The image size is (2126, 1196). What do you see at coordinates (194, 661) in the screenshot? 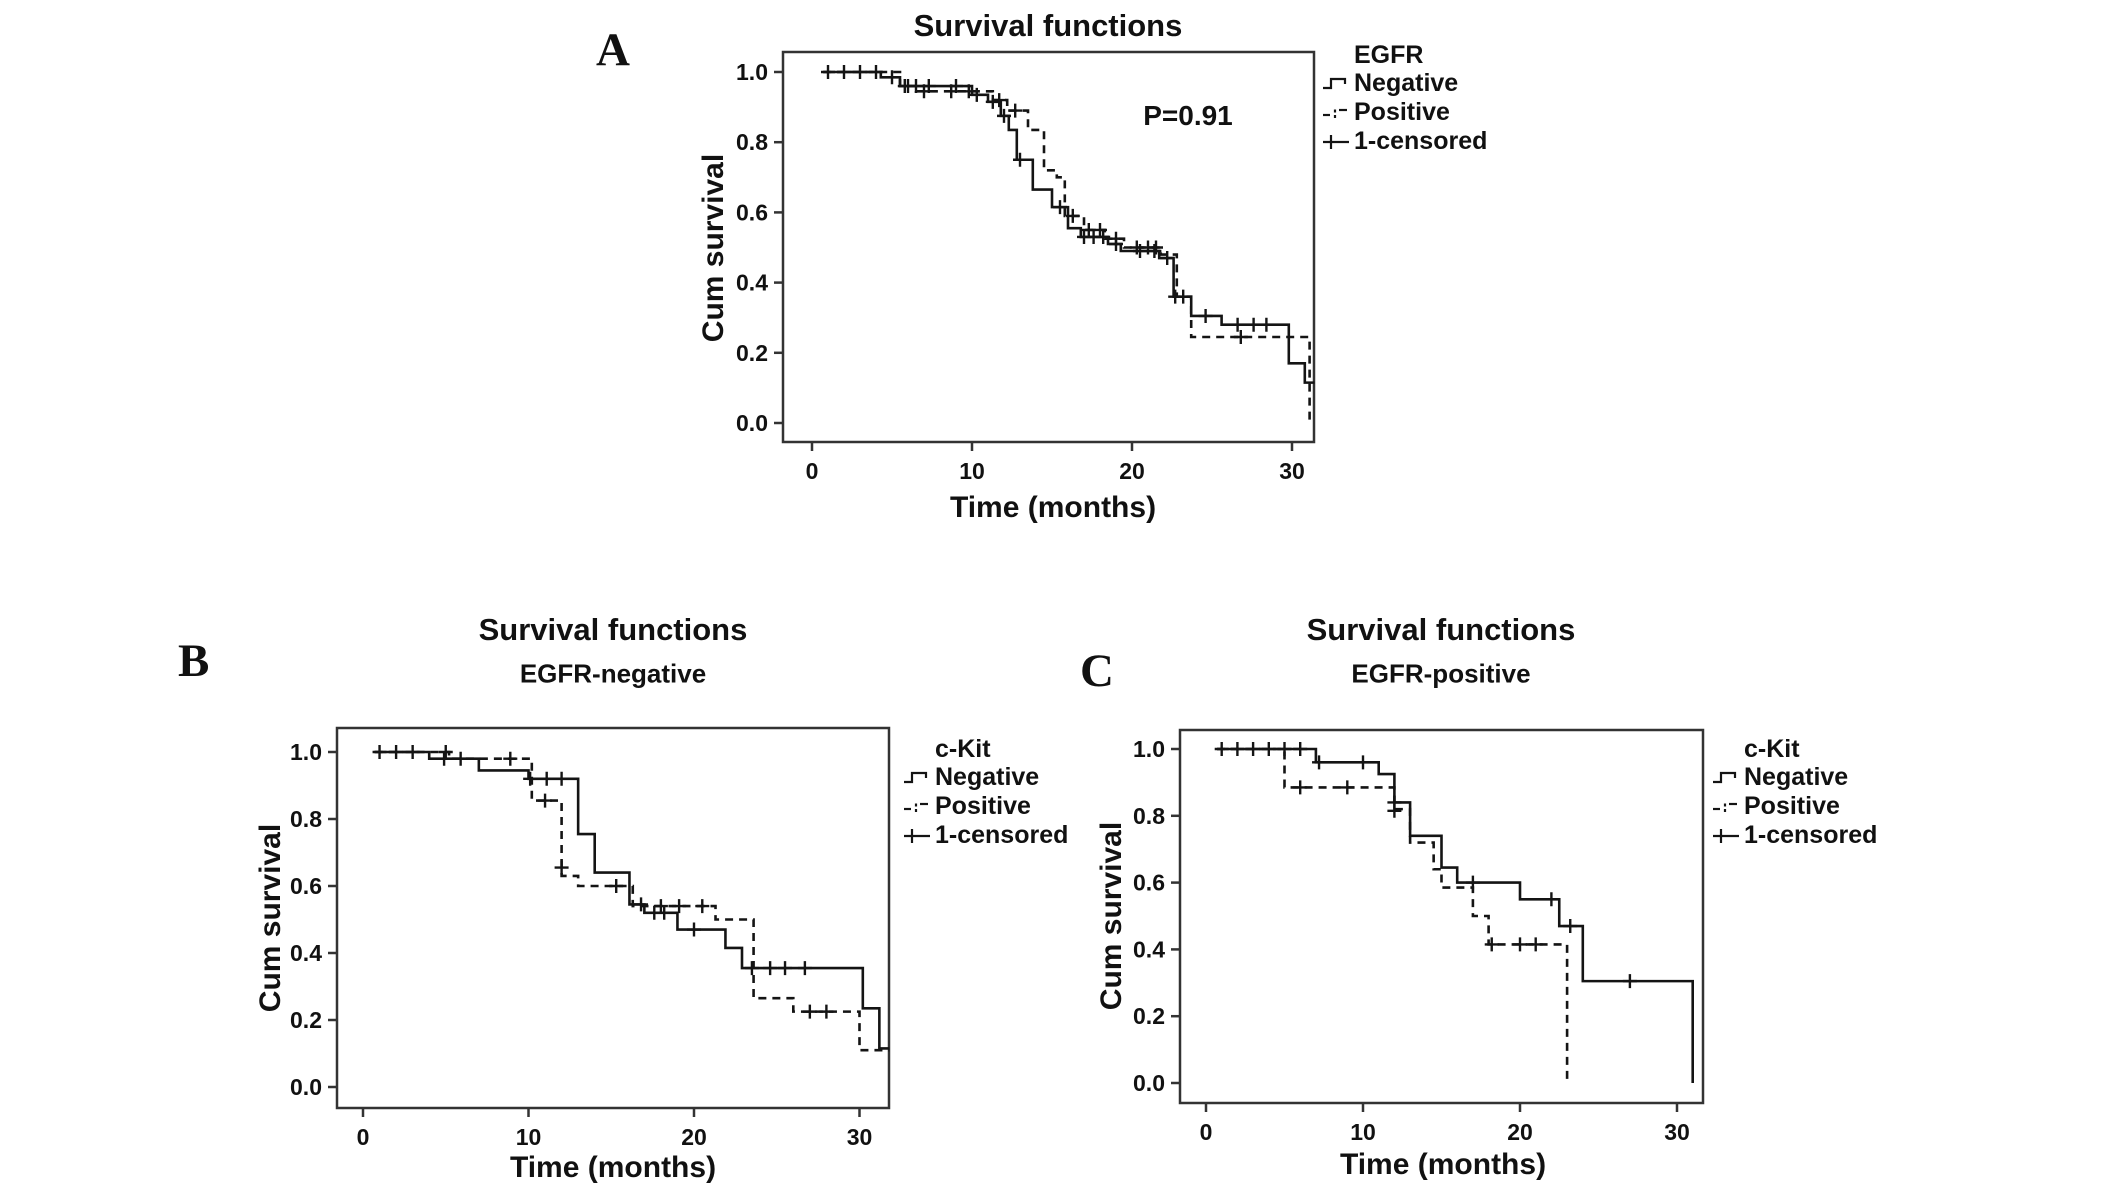
I see `panel-b-letter: B` at bounding box center [194, 661].